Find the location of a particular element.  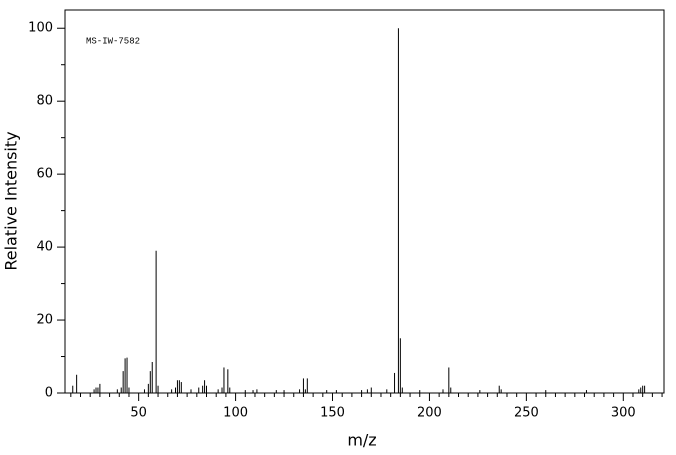

x-tick-label: 100 is located at coordinates (235, 413).